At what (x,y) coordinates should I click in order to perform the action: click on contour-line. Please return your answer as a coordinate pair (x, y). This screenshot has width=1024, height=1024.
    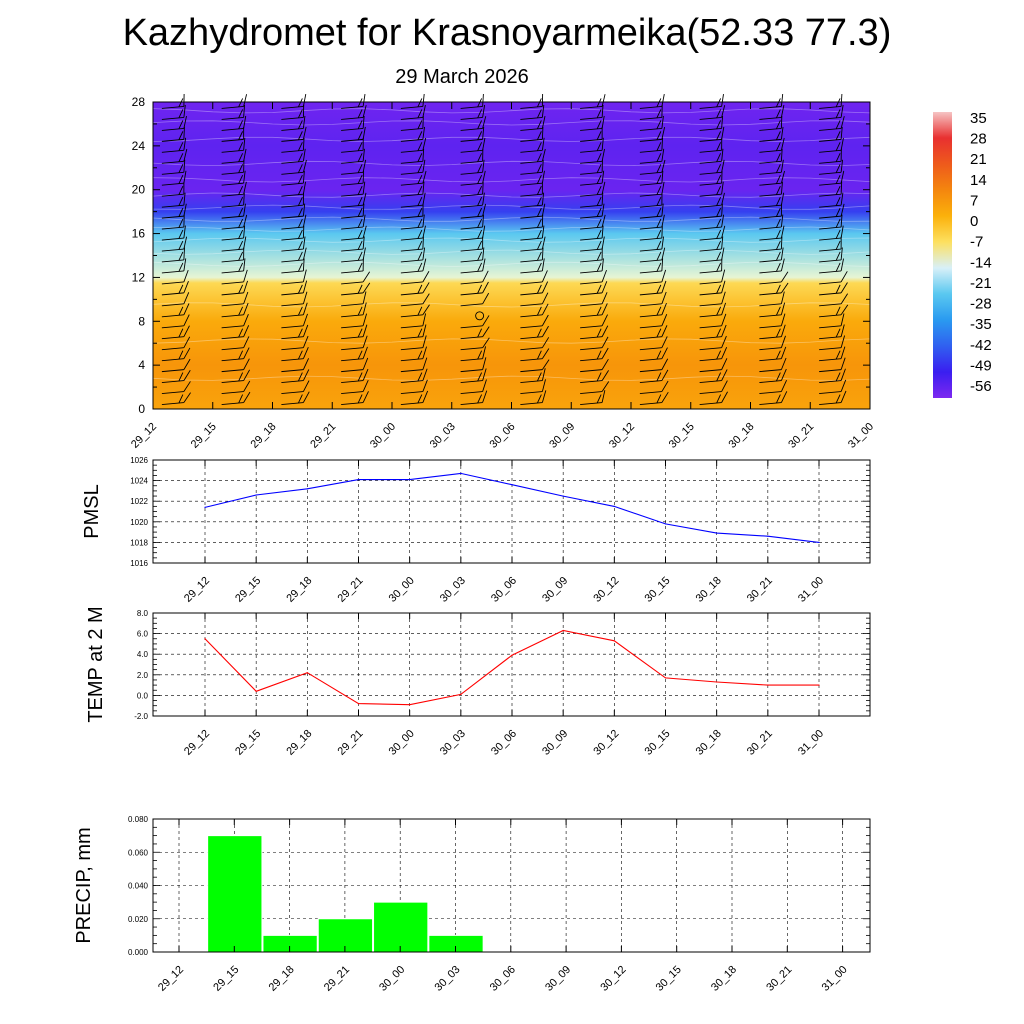
    Looking at the image, I should click on (511, 229).